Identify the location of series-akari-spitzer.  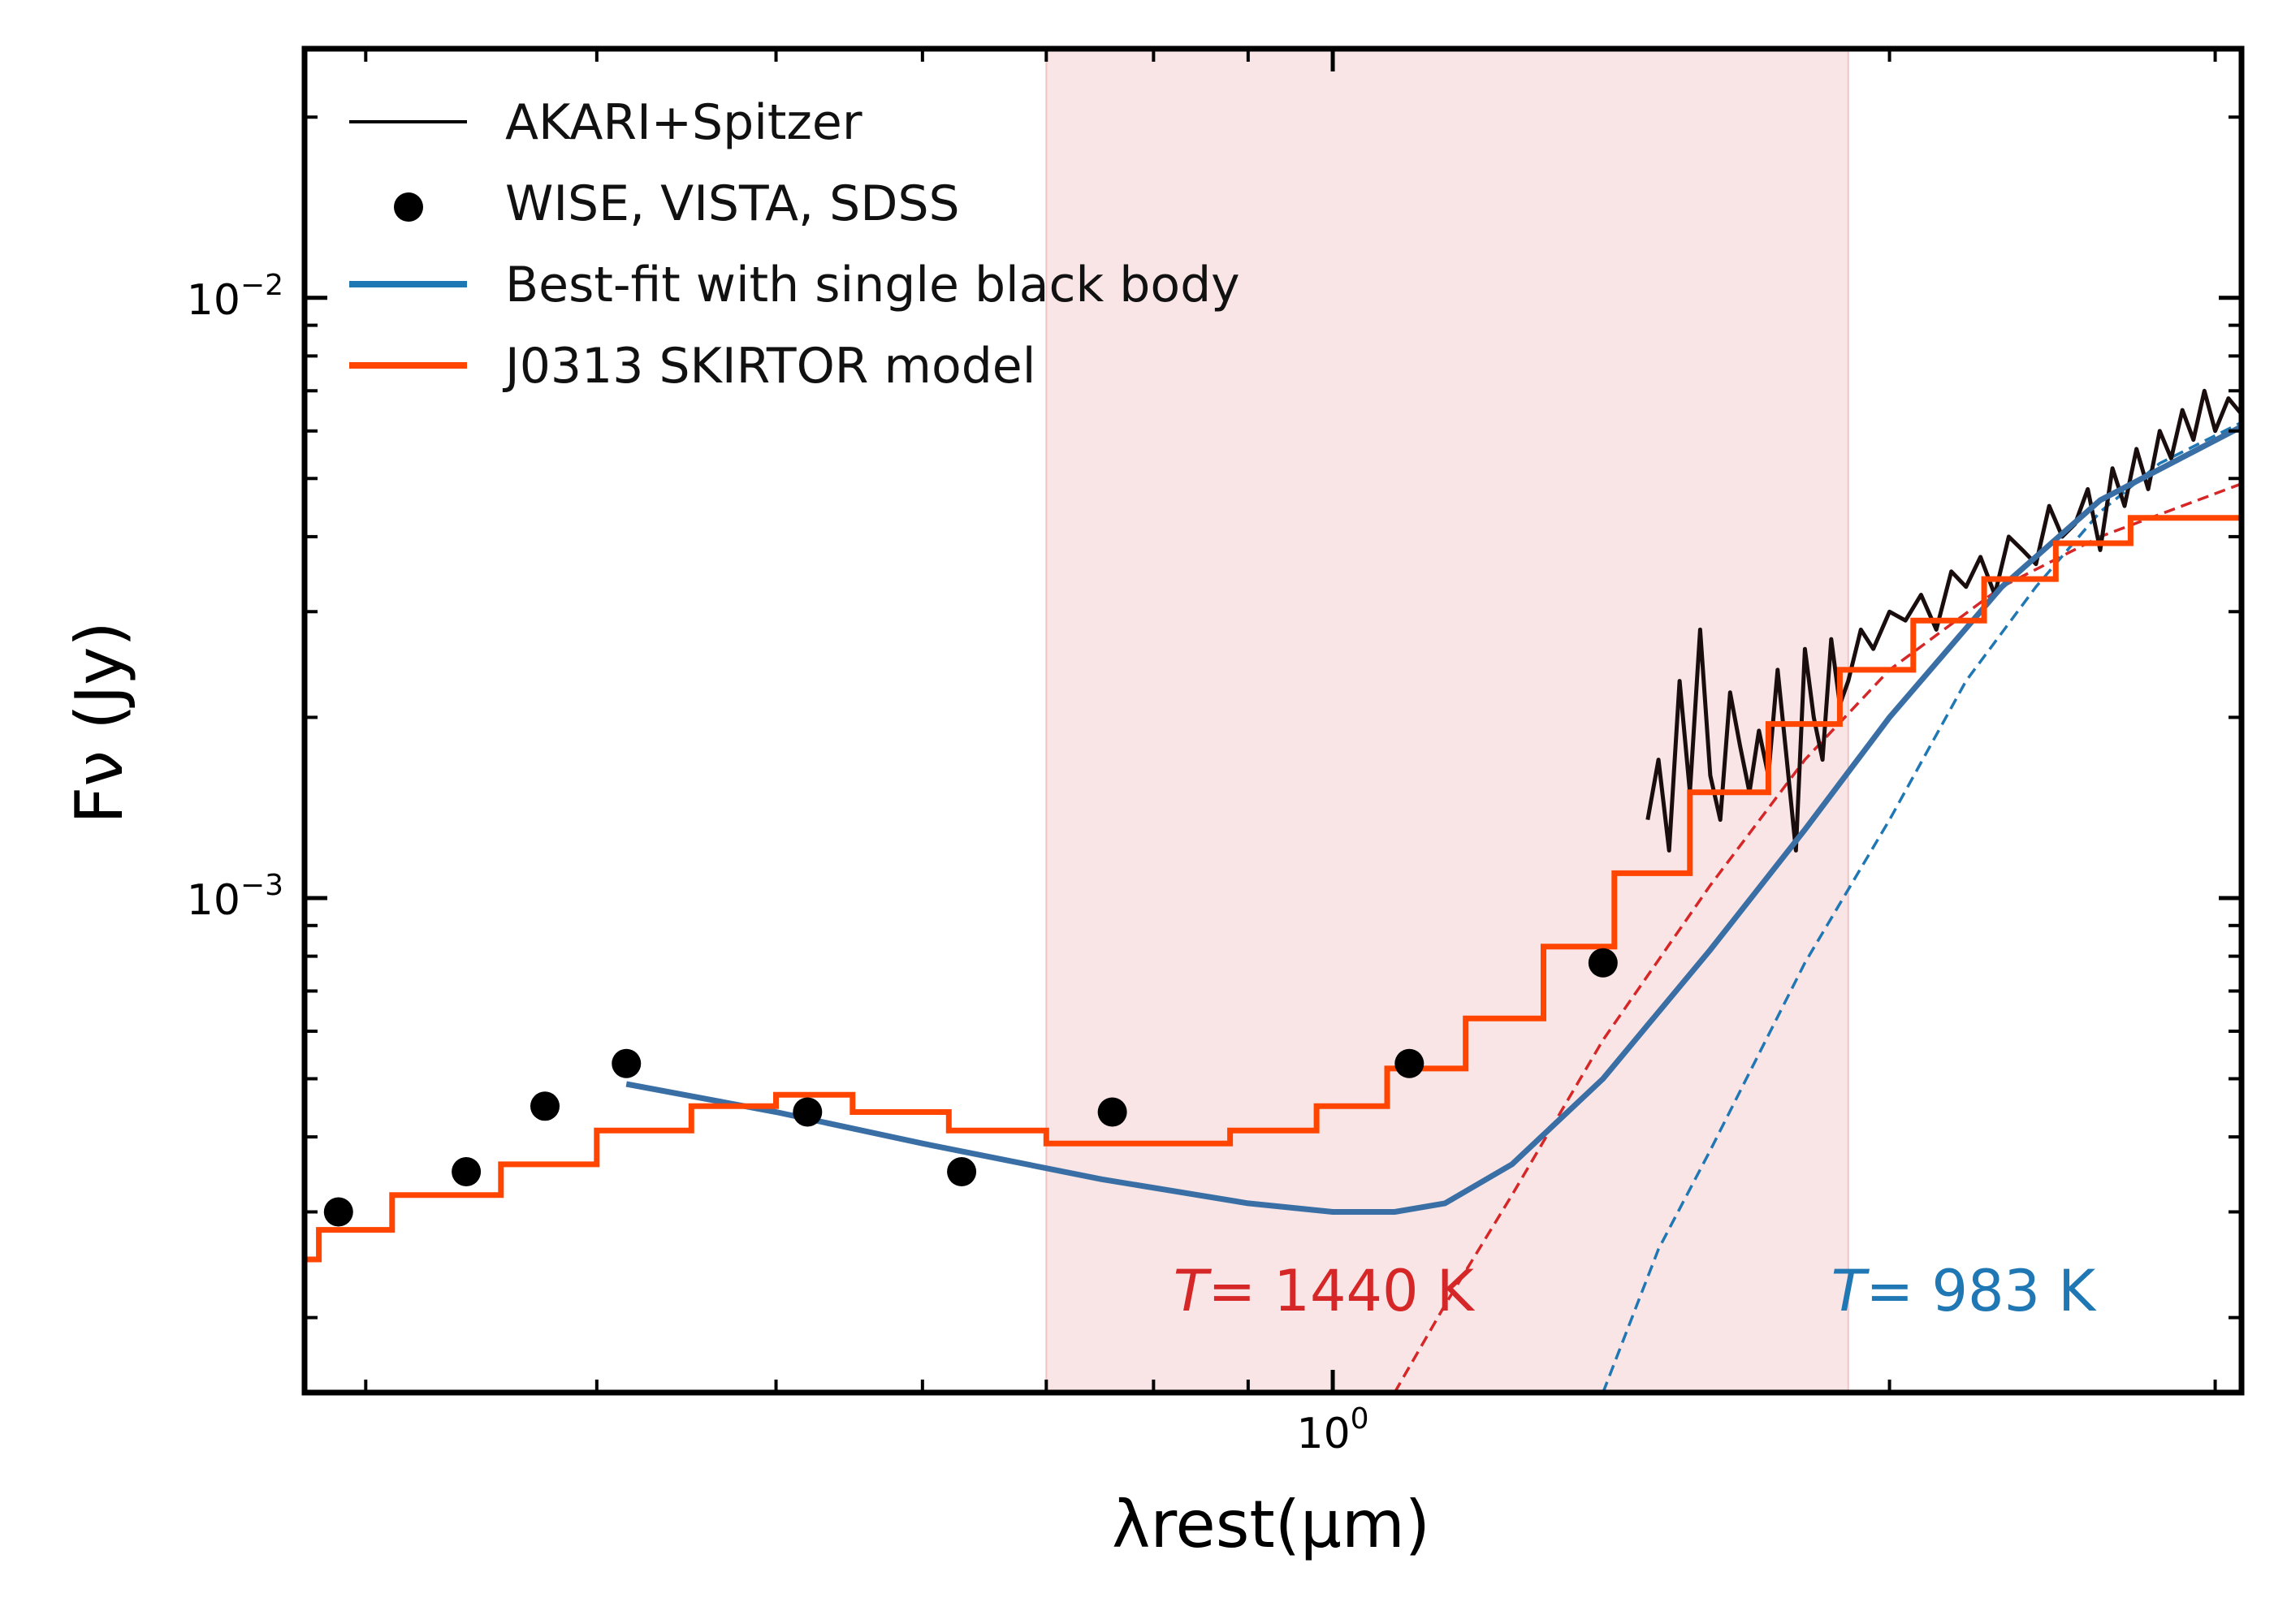
(1943, 621).